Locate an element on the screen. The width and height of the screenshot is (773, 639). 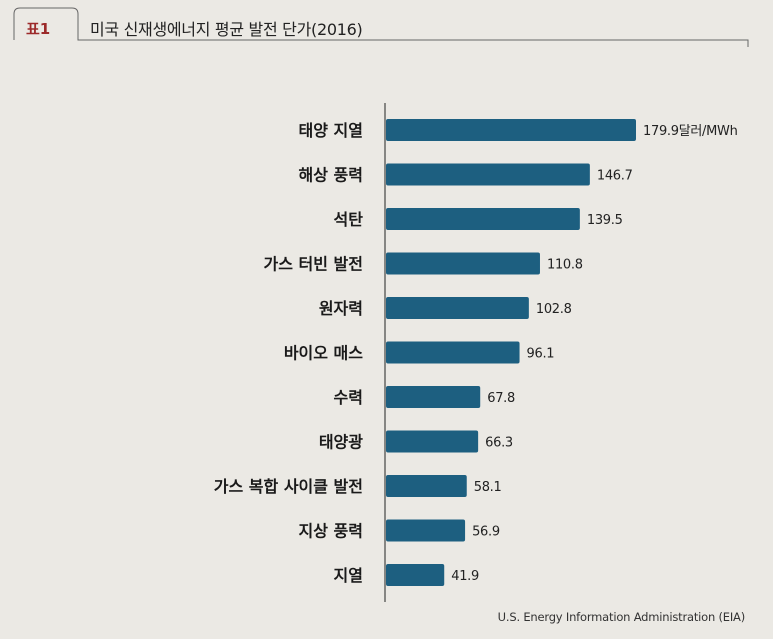
value-label: 67.8 is located at coordinates (501, 398).